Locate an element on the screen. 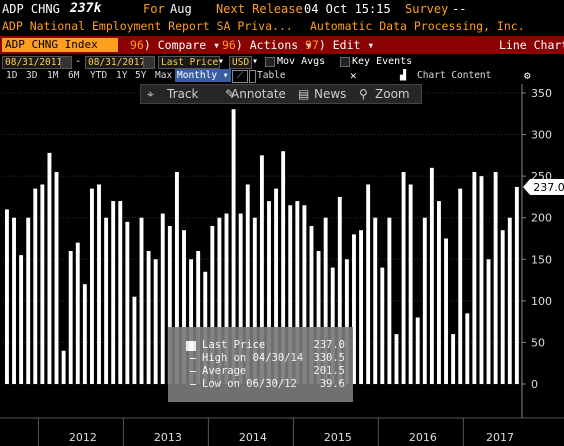 This screenshot has height=446, width=564. compare-menu: 96) Compare ▾ is located at coordinates (175, 45).